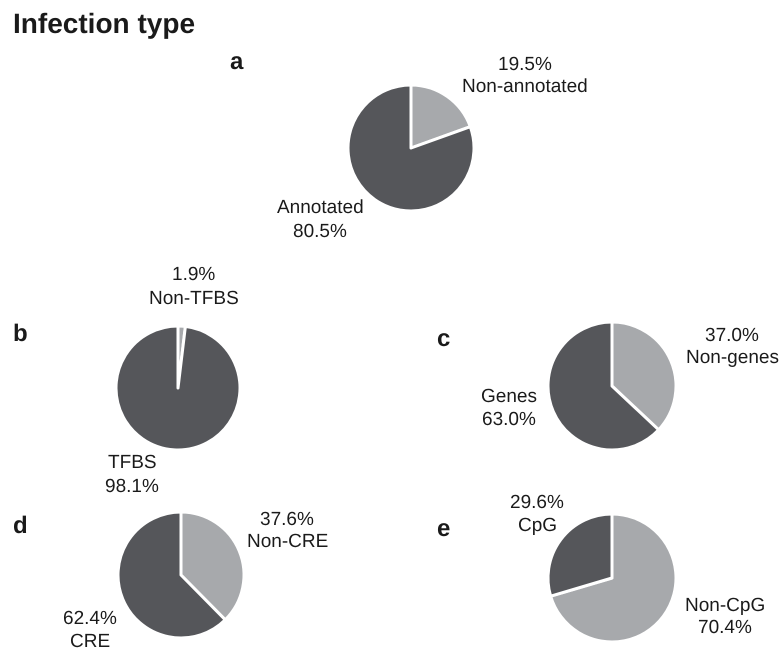 The image size is (783, 652). I want to click on data-label: 29.6%, so click(537, 502).